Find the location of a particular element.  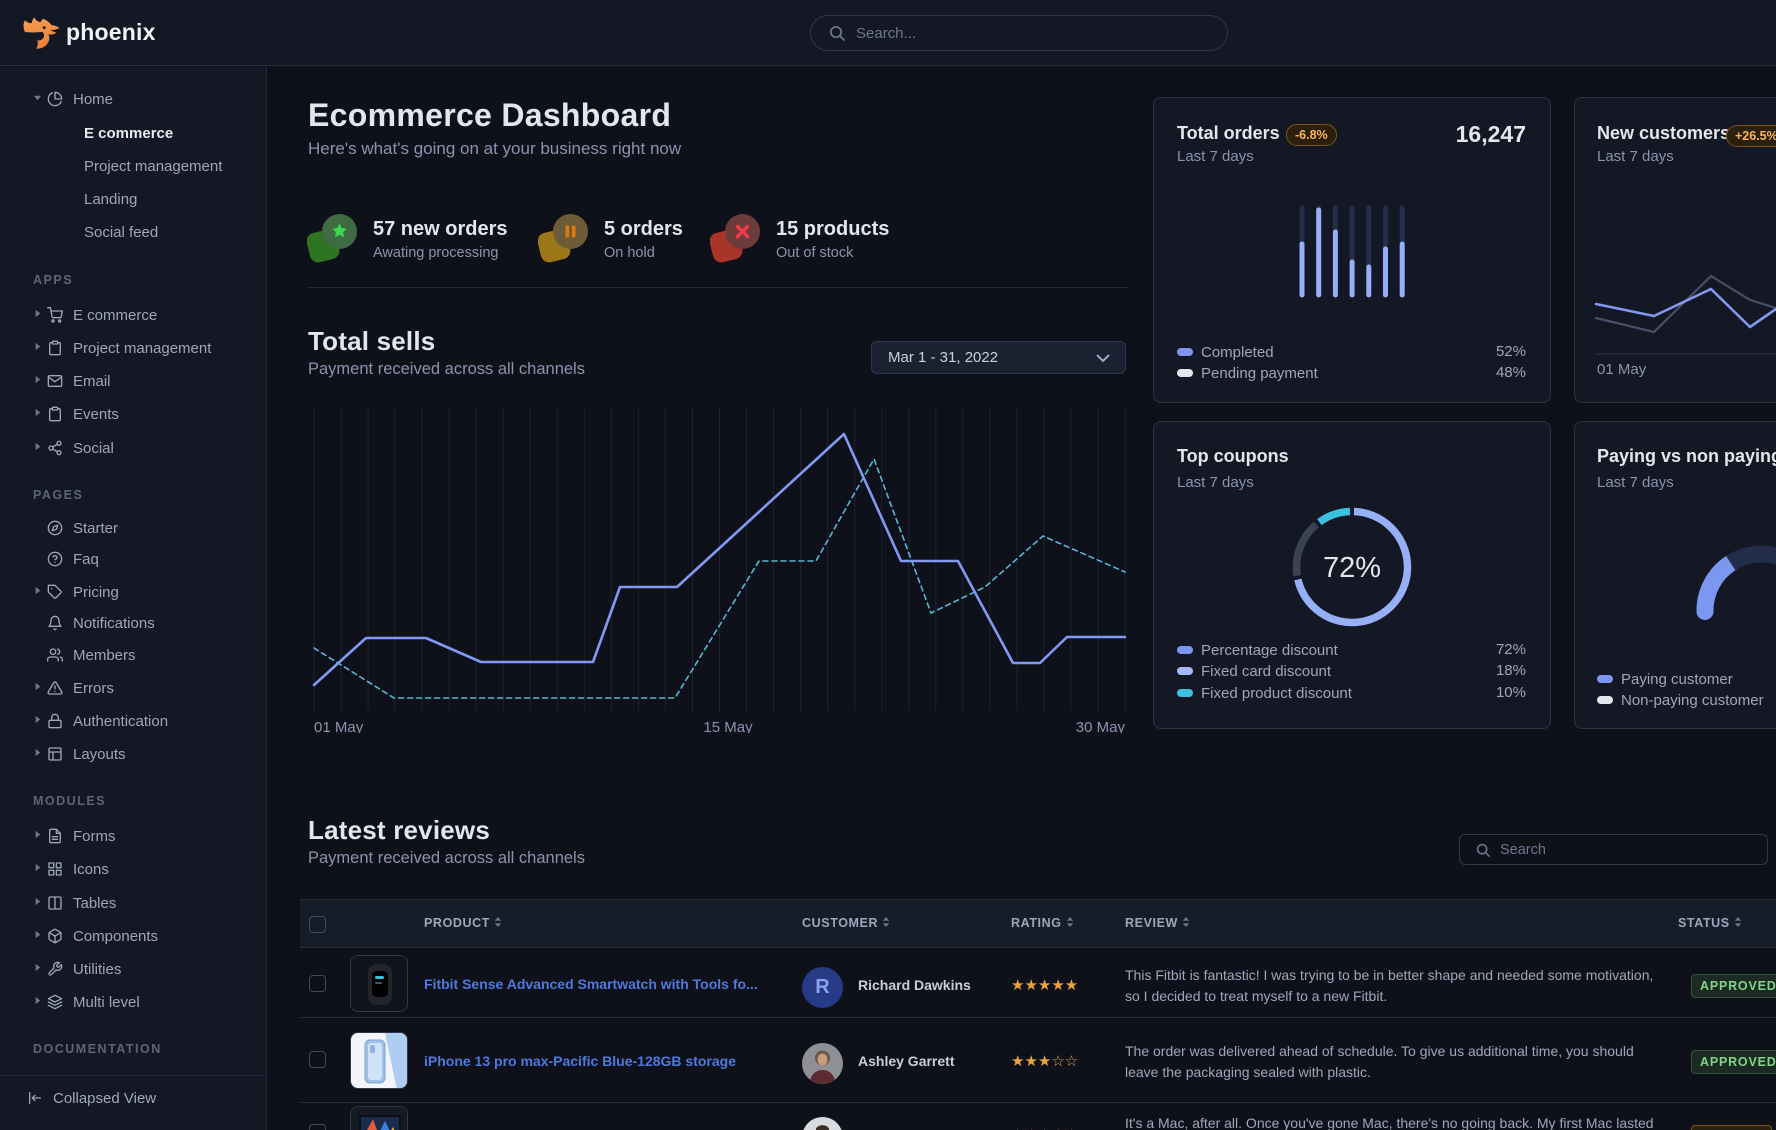

svg-text: 01 May is located at coordinates (339, 726).